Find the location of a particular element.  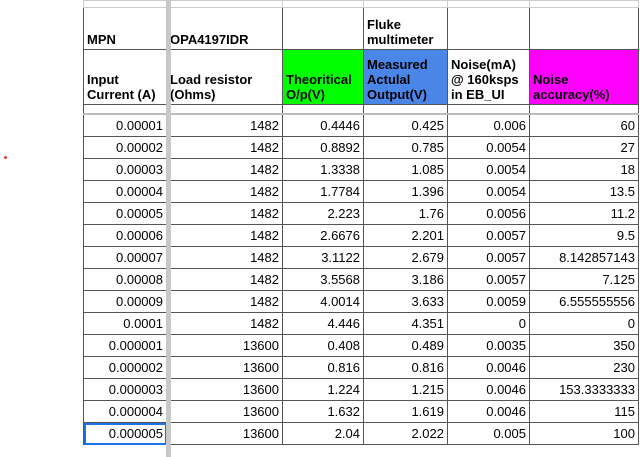

cell-measured-output: 0.425 is located at coordinates (405, 125).